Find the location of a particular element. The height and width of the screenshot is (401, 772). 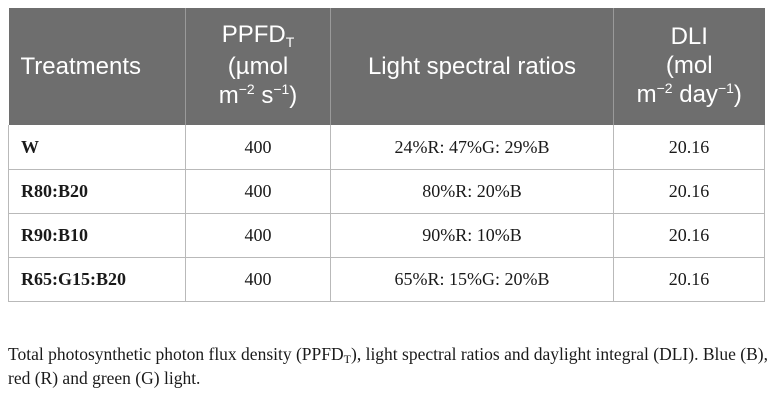

header-ppfd-sup1: −2 is located at coordinates (246, 89).